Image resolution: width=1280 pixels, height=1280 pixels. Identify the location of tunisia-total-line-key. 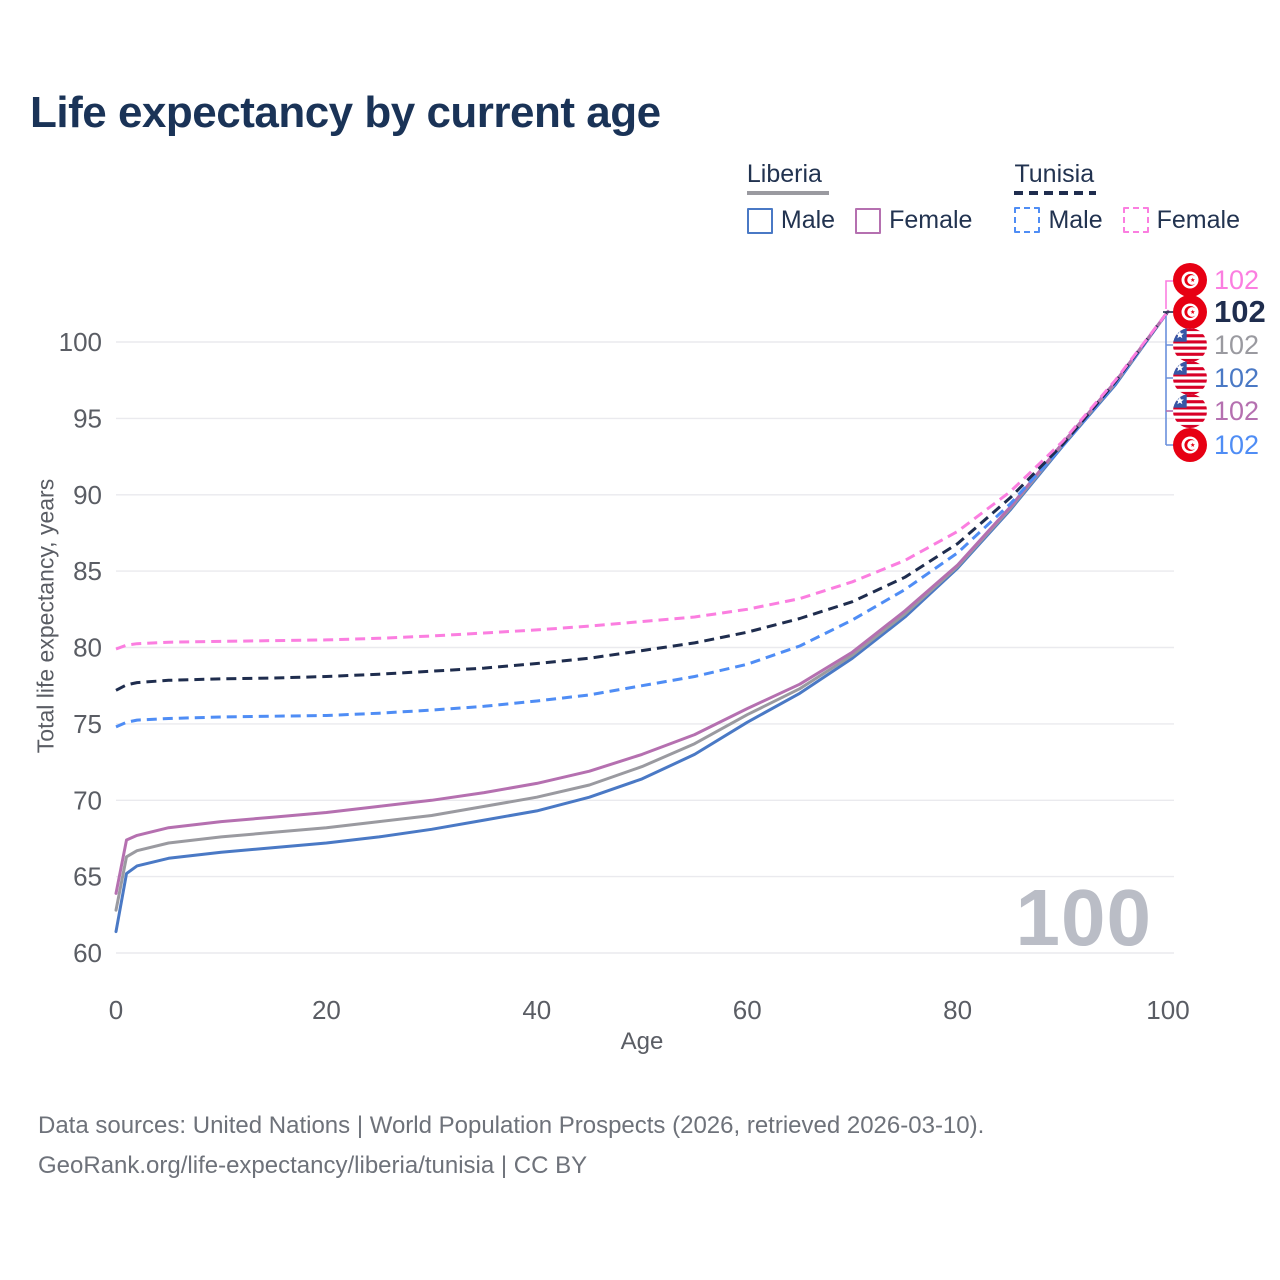
(1055, 193).